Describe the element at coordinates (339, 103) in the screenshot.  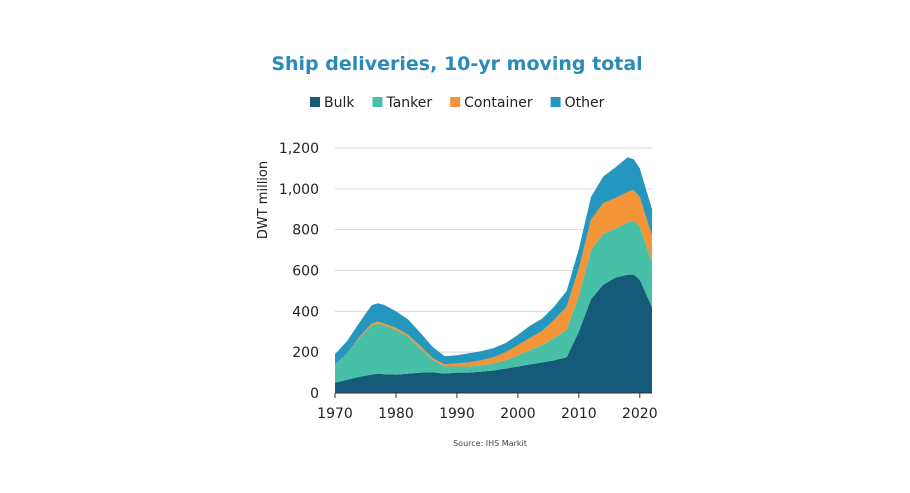
I see `legend-label-bulk: Bulk` at that location.